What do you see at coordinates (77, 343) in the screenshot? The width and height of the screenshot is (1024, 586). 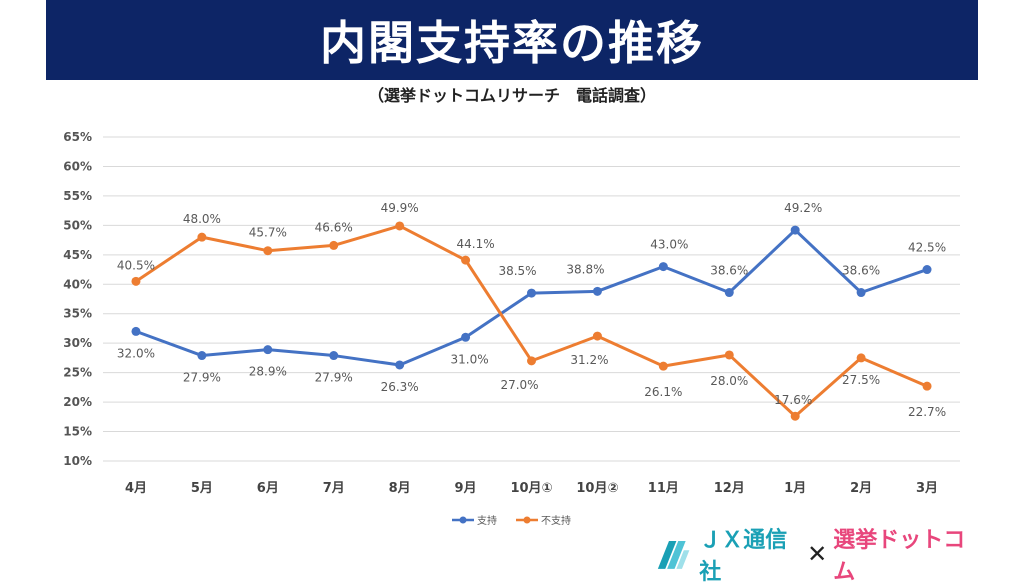 I see `y-tick-label: 30%` at bounding box center [77, 343].